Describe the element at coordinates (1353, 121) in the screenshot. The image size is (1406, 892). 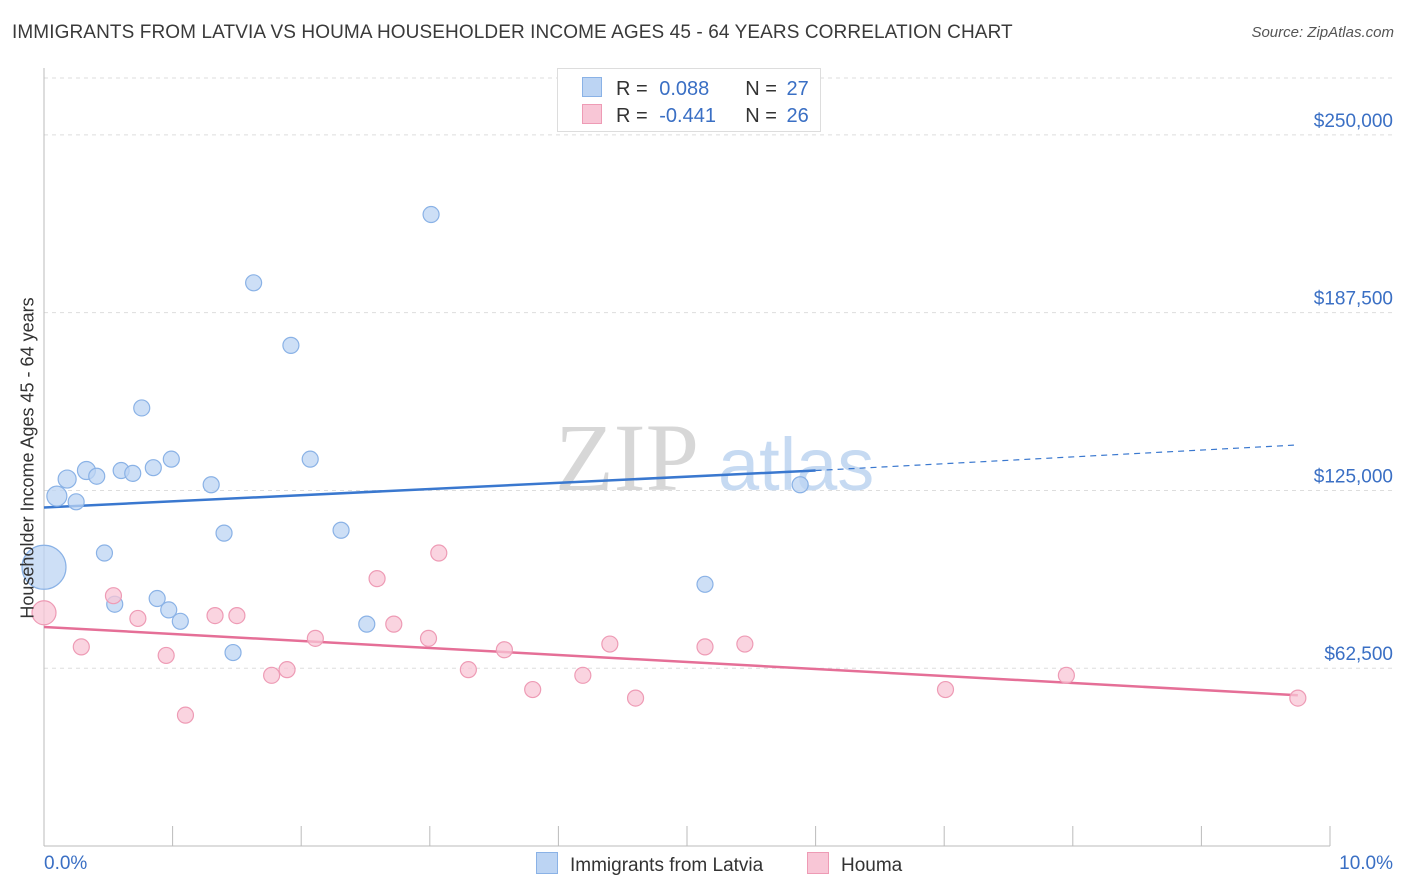
I see `y-tick-label: $250,000` at that location.